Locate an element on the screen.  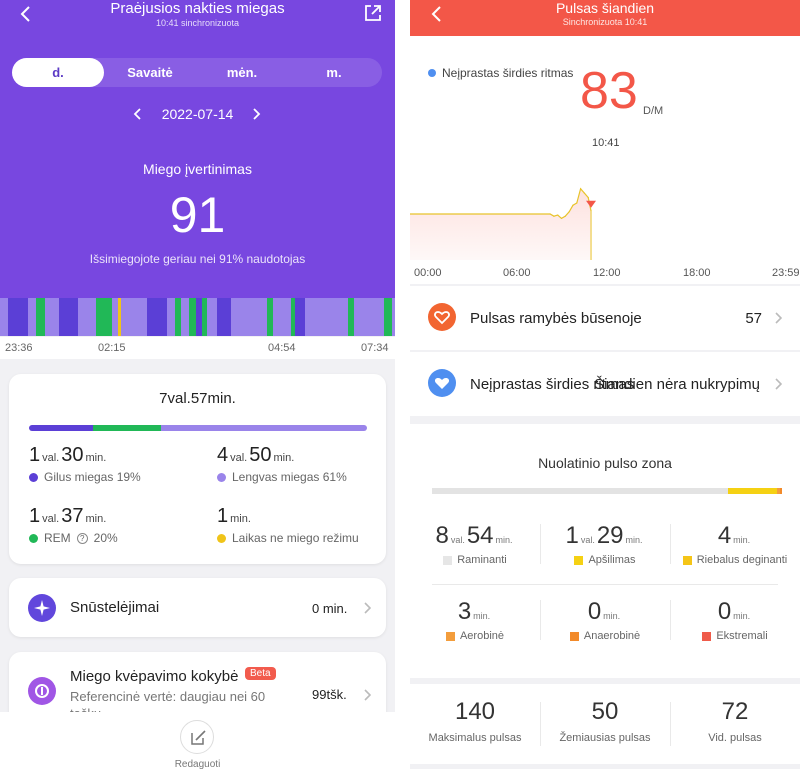
period-tabs: d. Savaitė mėn. m. is located at coordinates (197, 72).